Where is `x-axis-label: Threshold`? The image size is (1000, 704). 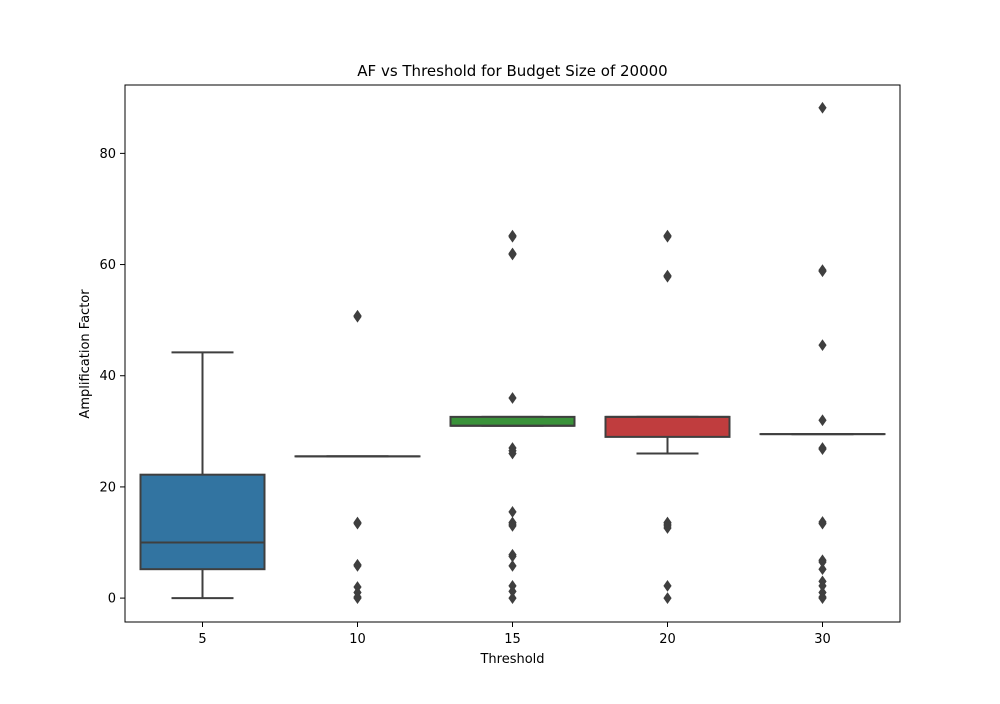 x-axis-label: Threshold is located at coordinates (511, 659).